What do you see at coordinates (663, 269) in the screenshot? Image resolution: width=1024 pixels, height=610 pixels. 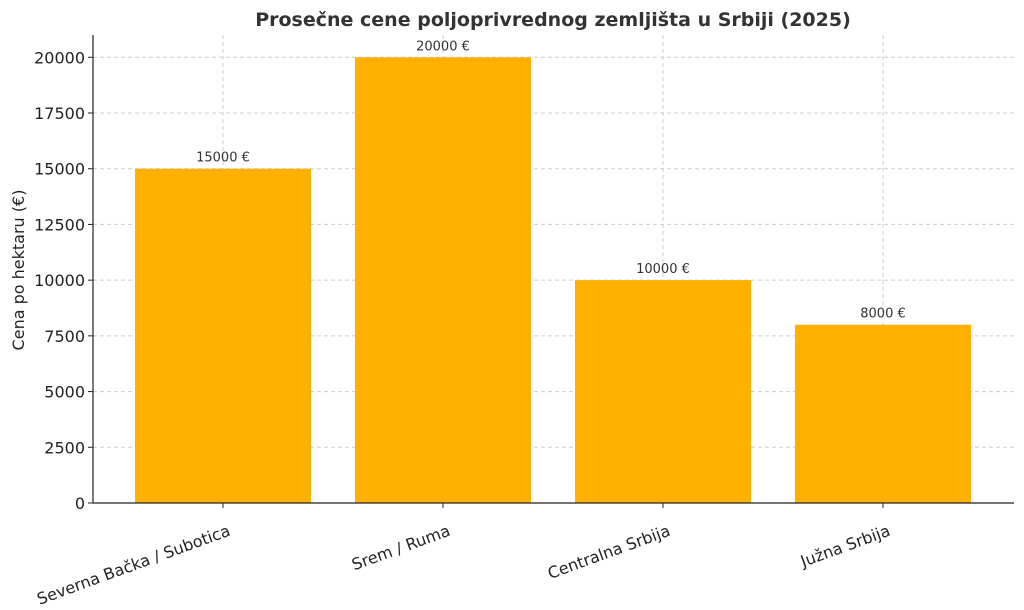 I see `bar-value-label: 10000 €` at bounding box center [663, 269].